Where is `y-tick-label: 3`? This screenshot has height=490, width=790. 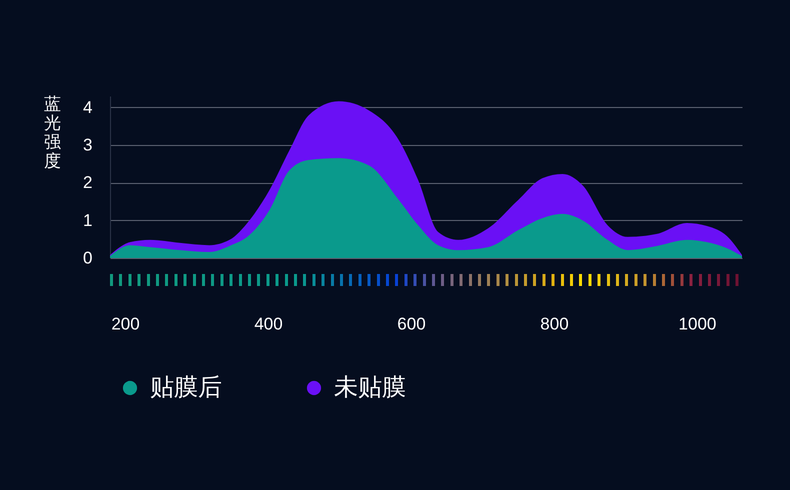 y-tick-label: 3 is located at coordinates (87, 144).